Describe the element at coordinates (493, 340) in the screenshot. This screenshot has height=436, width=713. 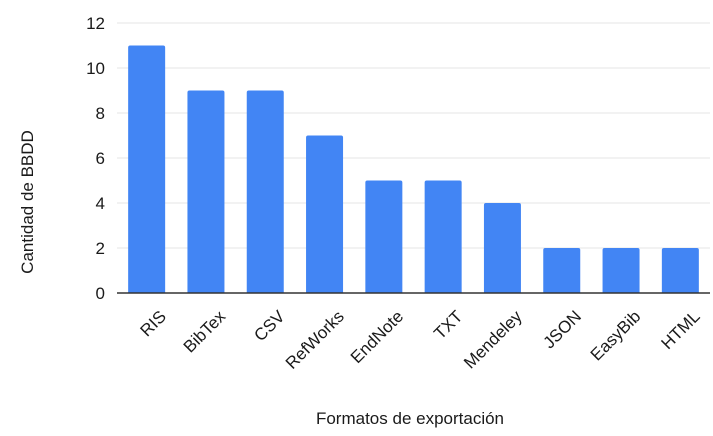
I see `x-tick-label: Mendeley` at that location.